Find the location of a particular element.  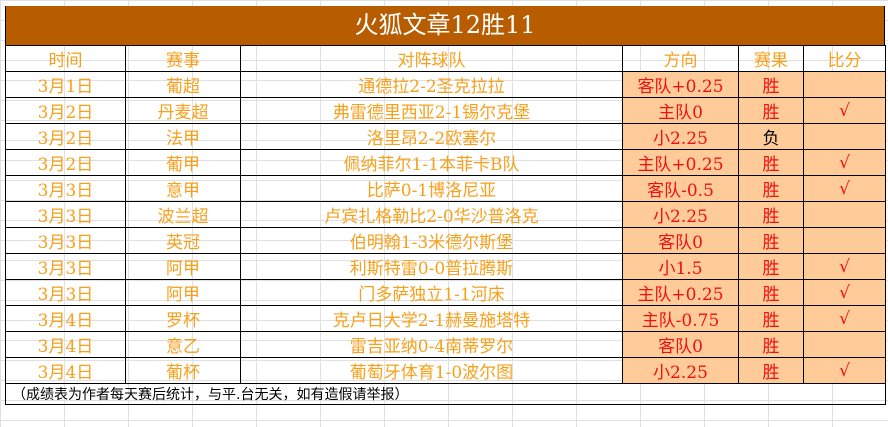

header-row: 时间 赛事 对阵球队 方向 赛果 比分 is located at coordinates (445, 58).